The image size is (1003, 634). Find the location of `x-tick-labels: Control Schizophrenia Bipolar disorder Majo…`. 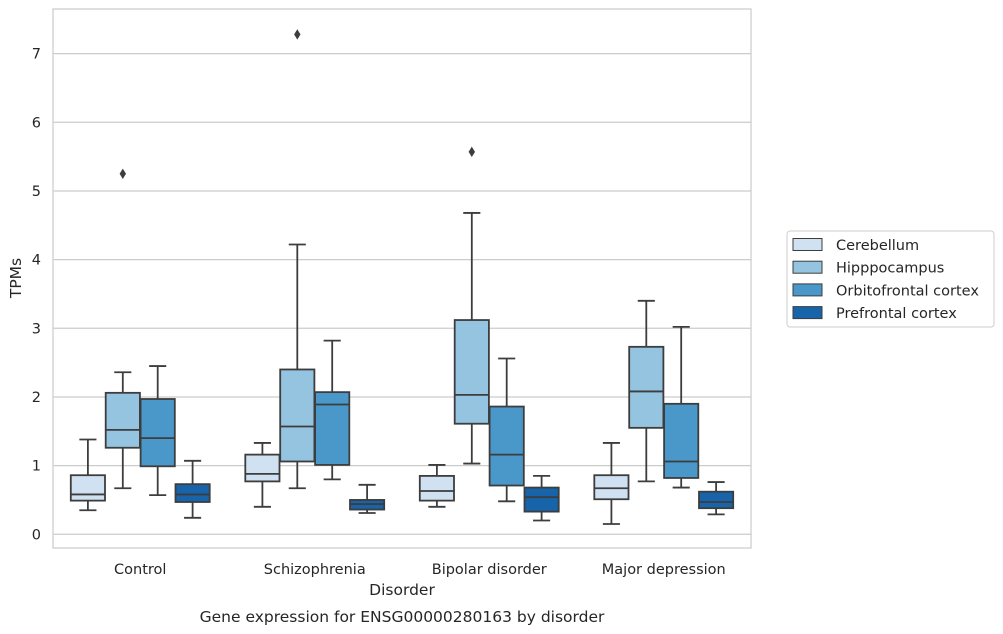

x-tick-labels: Control Schizophrenia Bipolar disorder Majo… is located at coordinates (420, 570).